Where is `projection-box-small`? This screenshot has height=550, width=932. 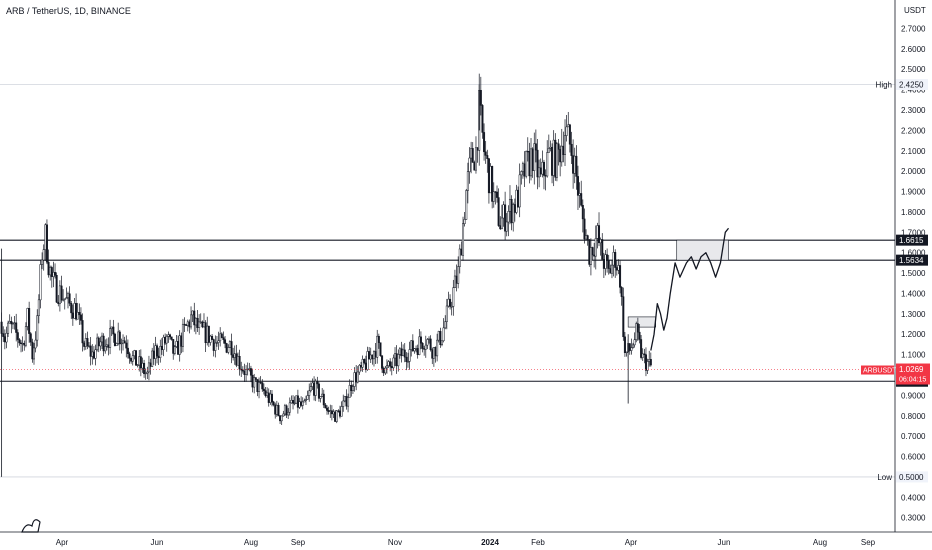
projection-box-small is located at coordinates (641, 322).